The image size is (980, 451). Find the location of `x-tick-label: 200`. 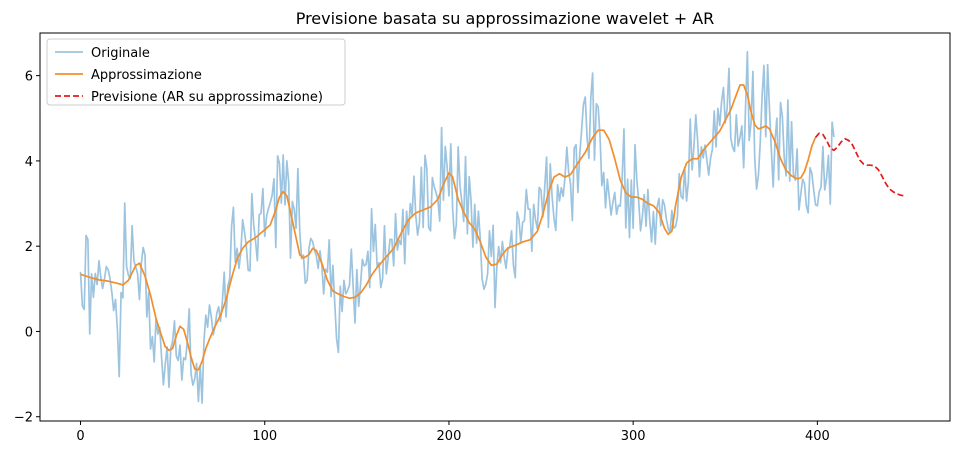

x-tick-label: 200 is located at coordinates (449, 436).